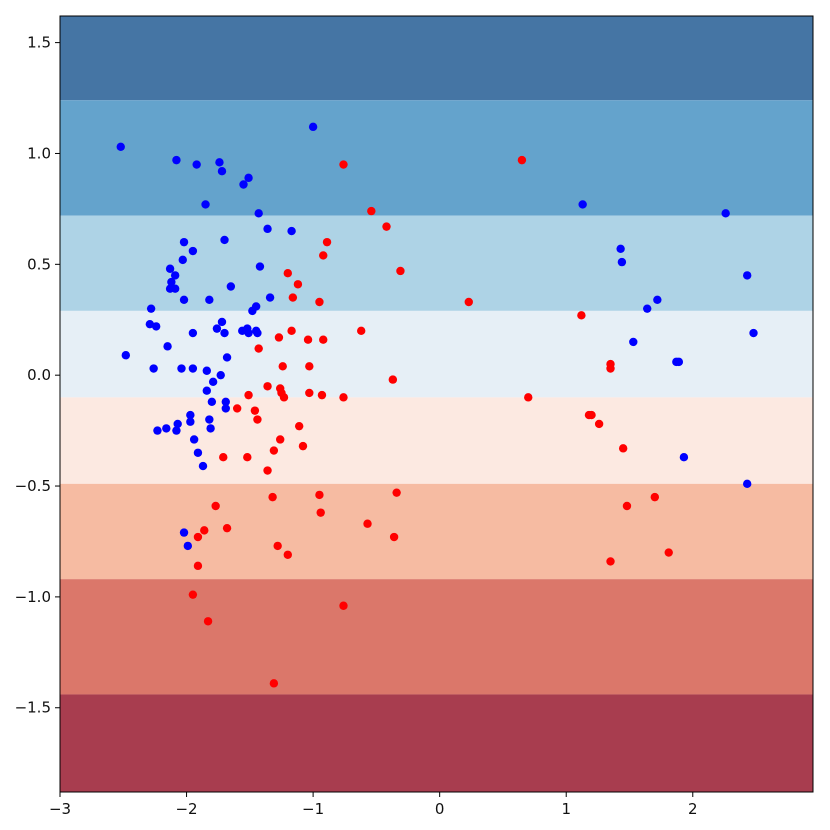 The height and width of the screenshot is (830, 830). I want to click on x-tick-label: −2, so click(186, 809).